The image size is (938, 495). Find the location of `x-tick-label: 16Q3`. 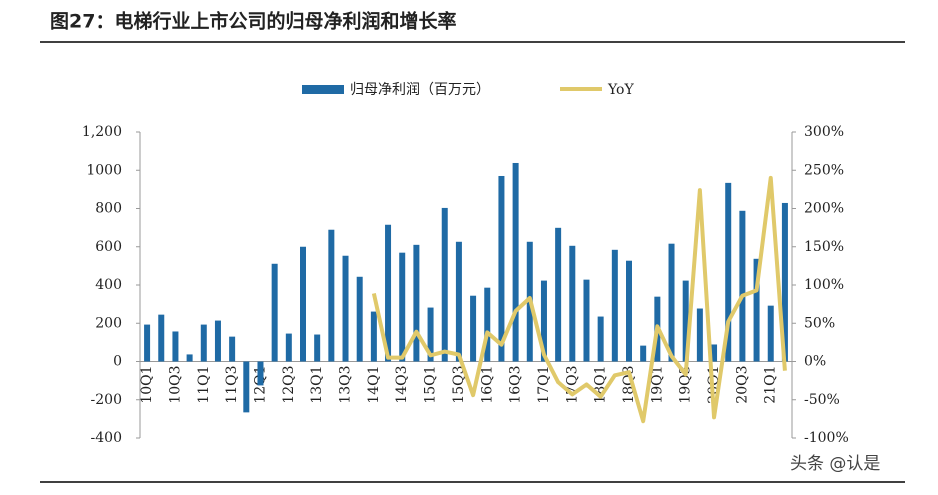

x-tick-label: 16Q3 is located at coordinates (516, 385).